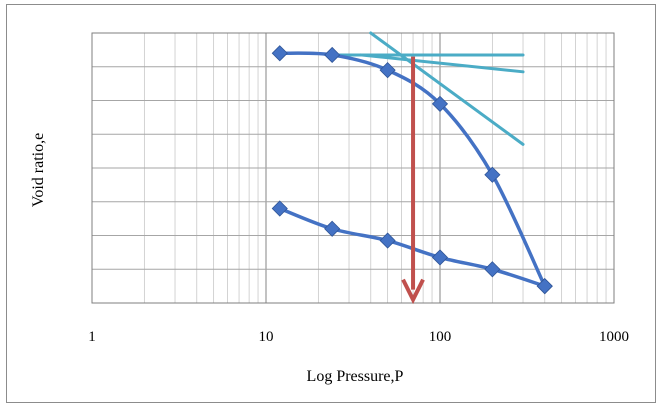 This screenshot has height=407, width=662. I want to click on construction-lines, so click(427, 88).